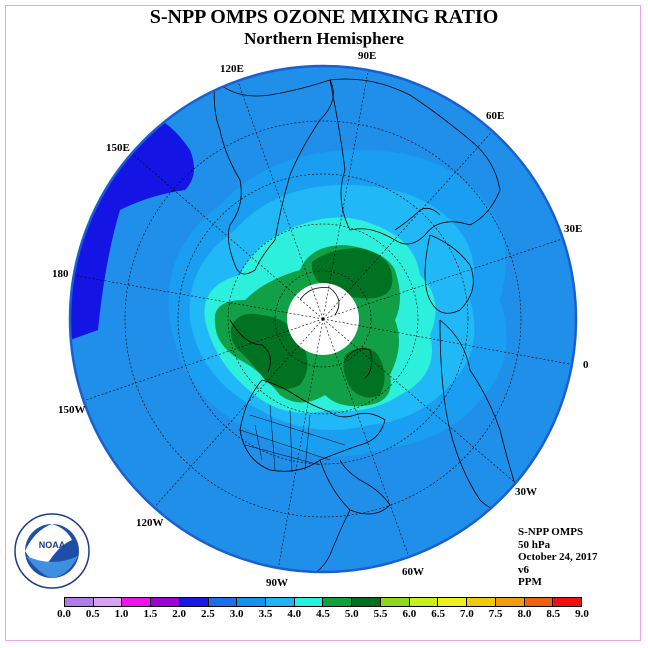 The image size is (648, 648). Describe the element at coordinates (551, 532) in the screenshot. I see `info-instrument: S-NPP OMPS` at that location.